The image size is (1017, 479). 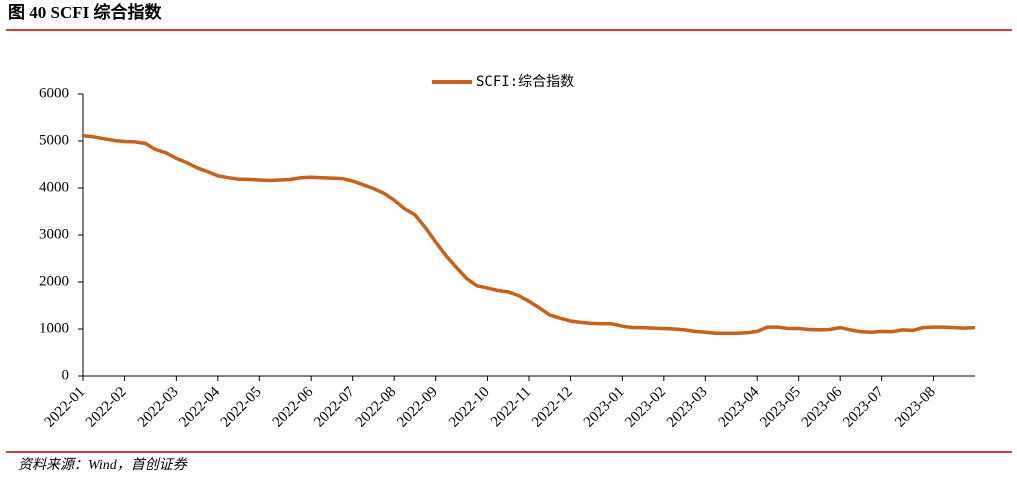 I want to click on x-tick-label: 2022-02, so click(x=106, y=407).